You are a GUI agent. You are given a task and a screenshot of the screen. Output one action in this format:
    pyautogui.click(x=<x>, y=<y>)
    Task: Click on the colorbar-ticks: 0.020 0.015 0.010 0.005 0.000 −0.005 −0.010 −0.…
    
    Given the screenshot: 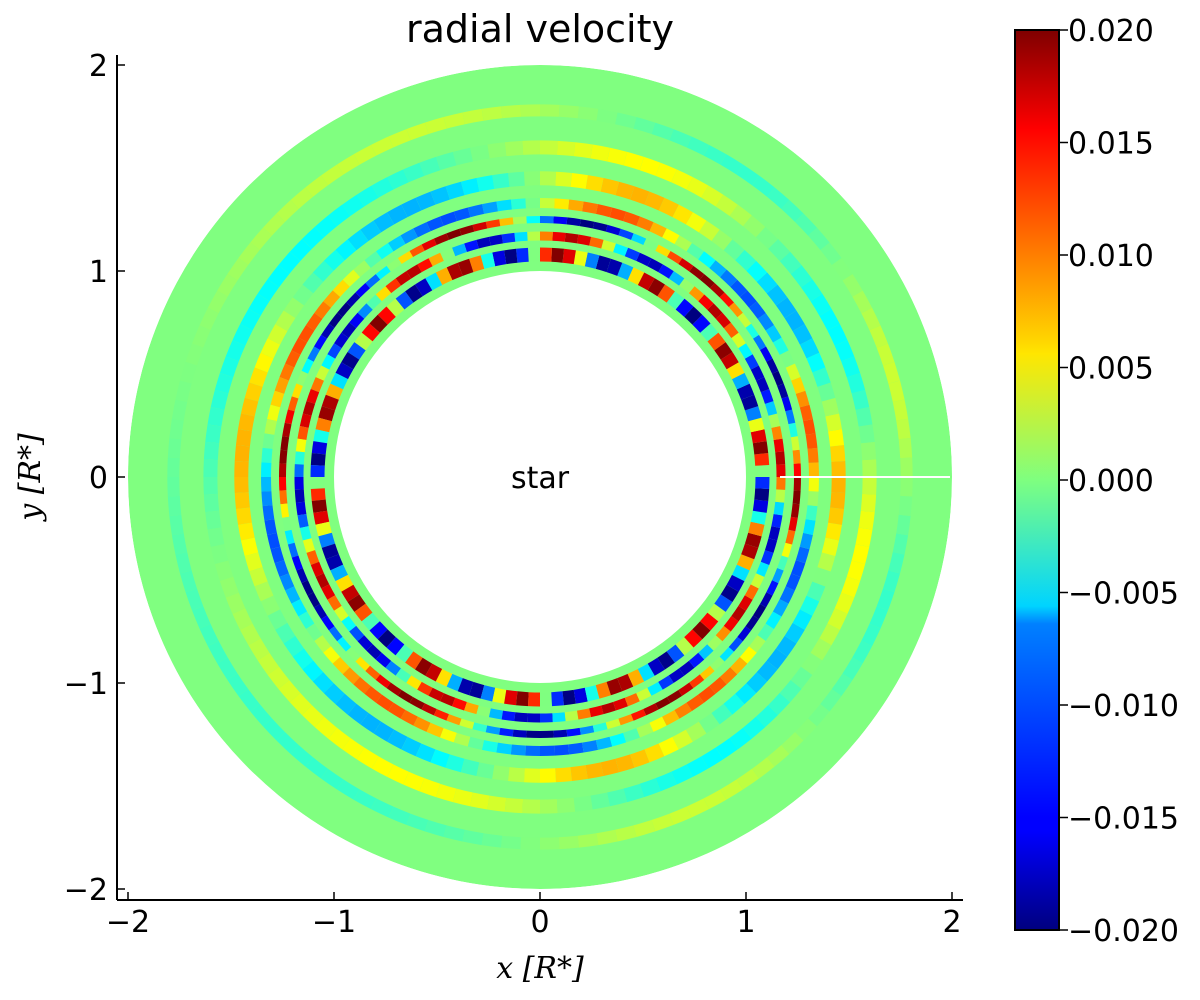 What is the action you would take?
    pyautogui.click(x=1119, y=481)
    